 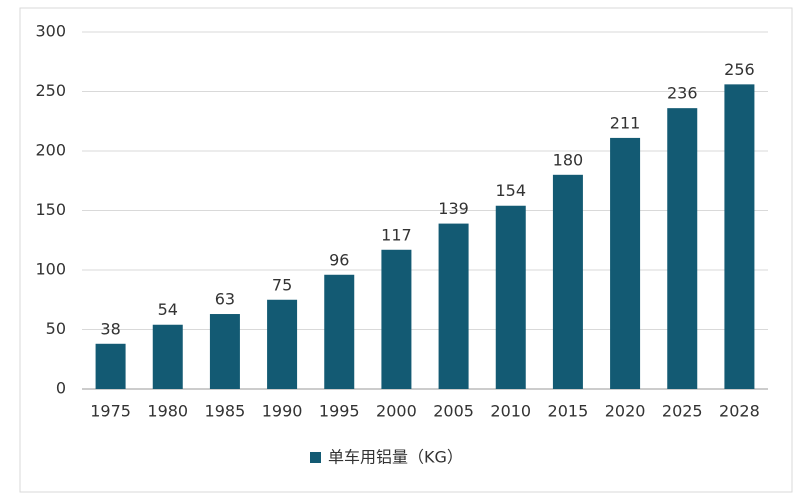 What do you see at coordinates (225, 299) in the screenshot?
I see `data-label: 63` at bounding box center [225, 299].